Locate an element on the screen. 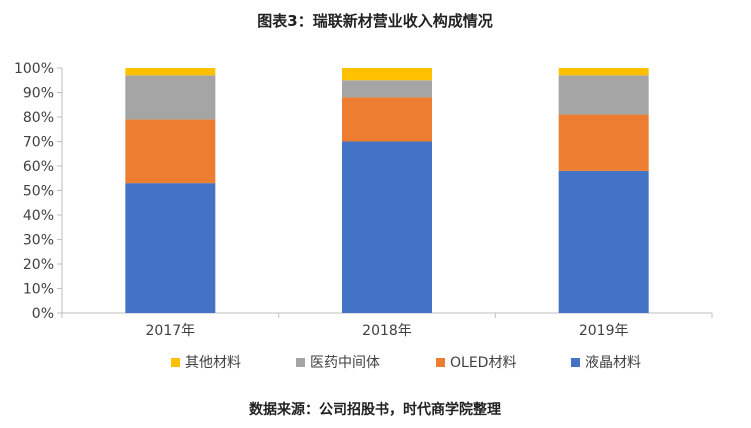 This screenshot has width=751, height=428. source-note: 数据来源：公司招股书，时代商学院整理 is located at coordinates (375, 409).